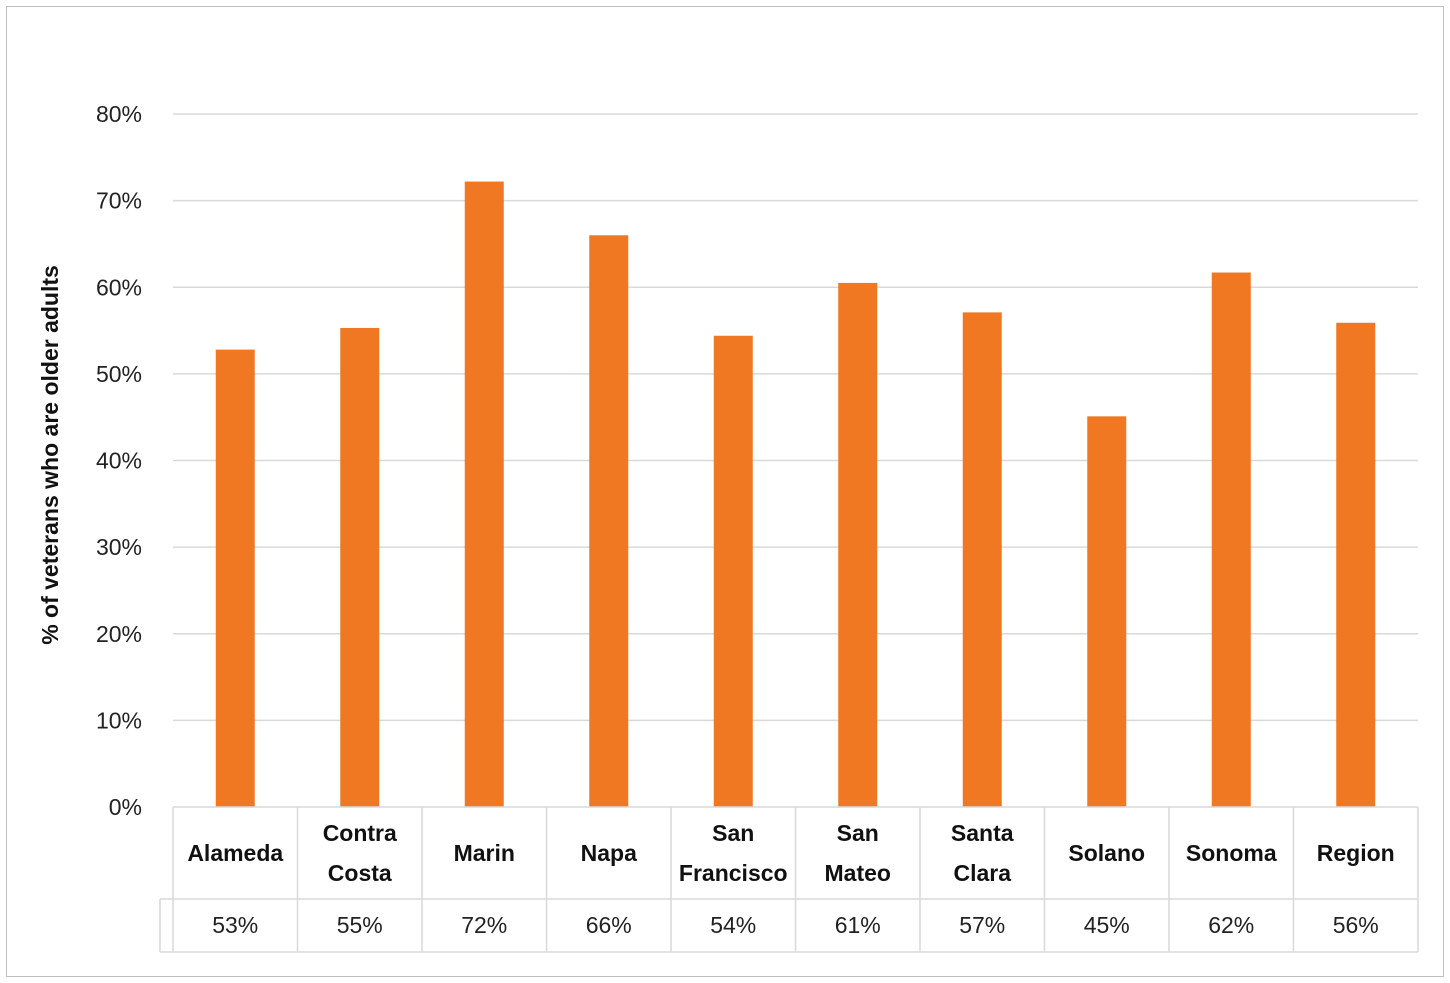 This screenshot has height=983, width=1450. What do you see at coordinates (119, 114) in the screenshot?
I see `y-tick-label: 80%` at bounding box center [119, 114].